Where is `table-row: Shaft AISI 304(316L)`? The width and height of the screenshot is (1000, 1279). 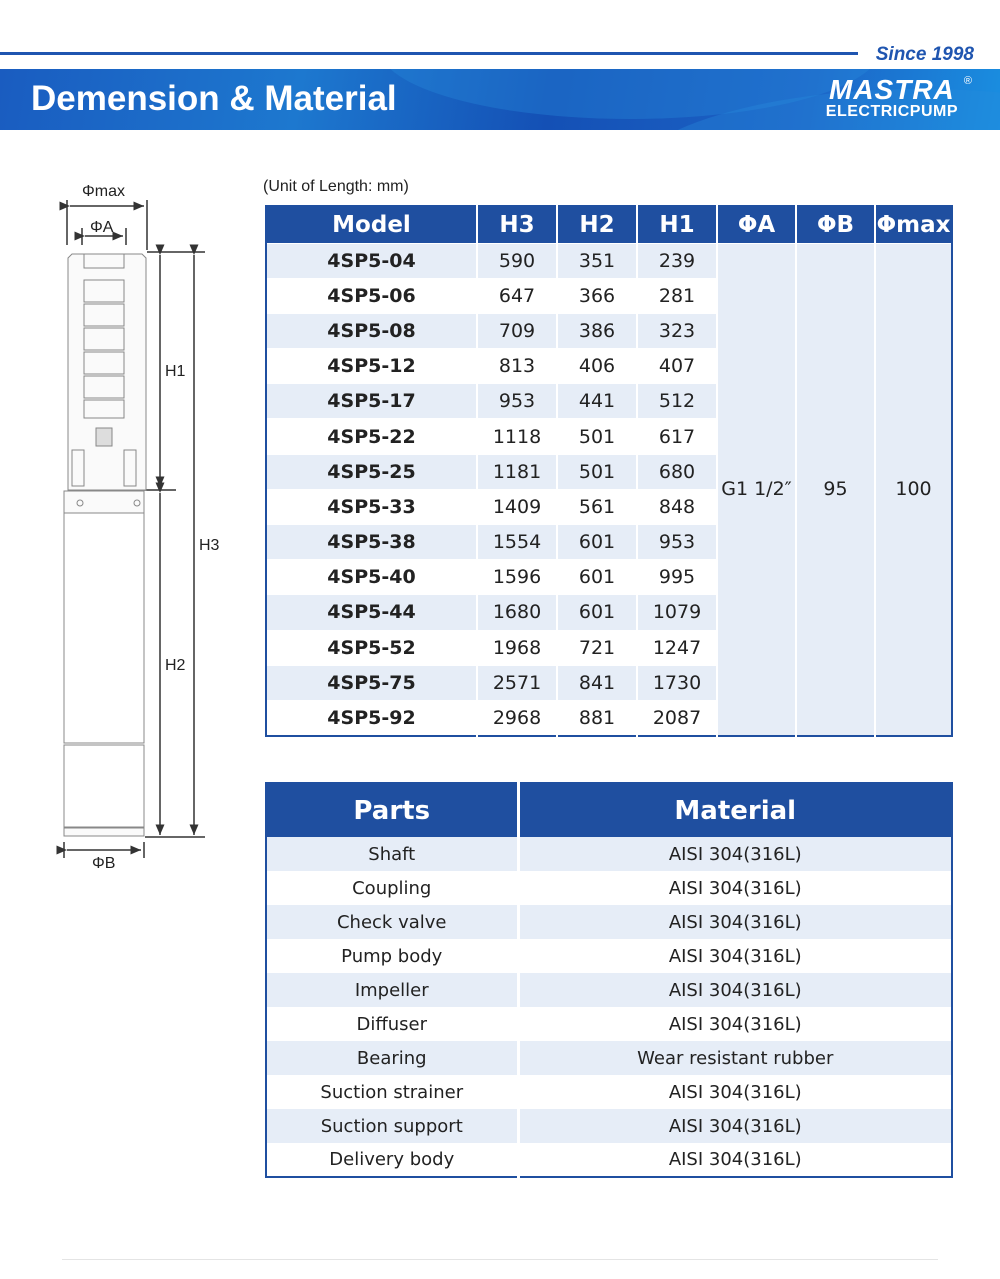 table-row: Shaft AISI 304(316L) is located at coordinates (609, 854).